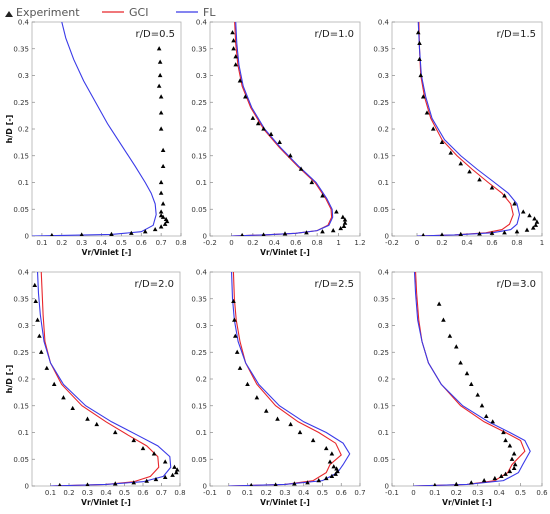  Describe the element at coordinates (387, 237) in the screenshot. I see `y-tick-label: 0` at that location.